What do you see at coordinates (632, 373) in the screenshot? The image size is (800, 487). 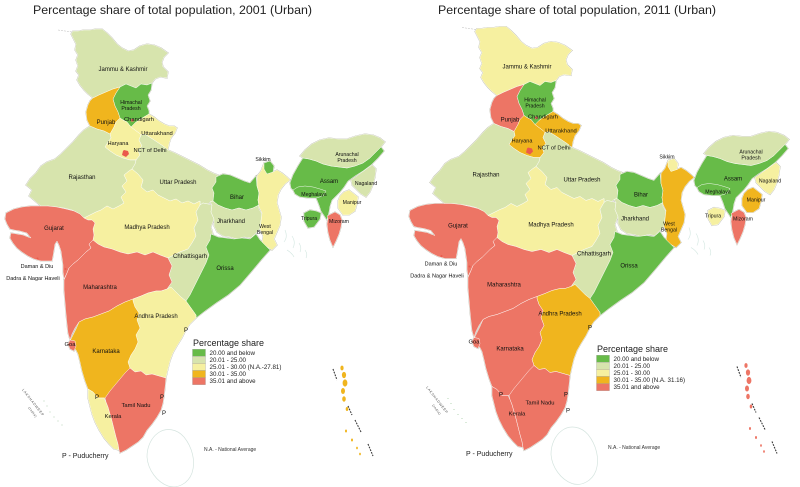 I see `svg-text: 25.01 - 30.00` at bounding box center [632, 373].